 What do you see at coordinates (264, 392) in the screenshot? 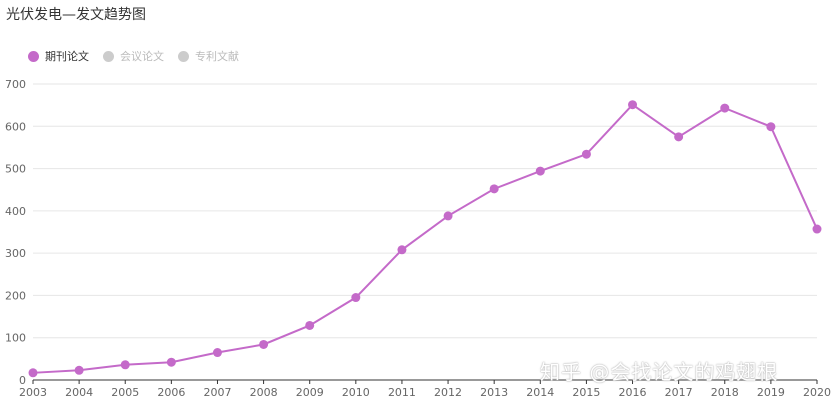
I see `x-tick-label: 2008` at bounding box center [264, 392].